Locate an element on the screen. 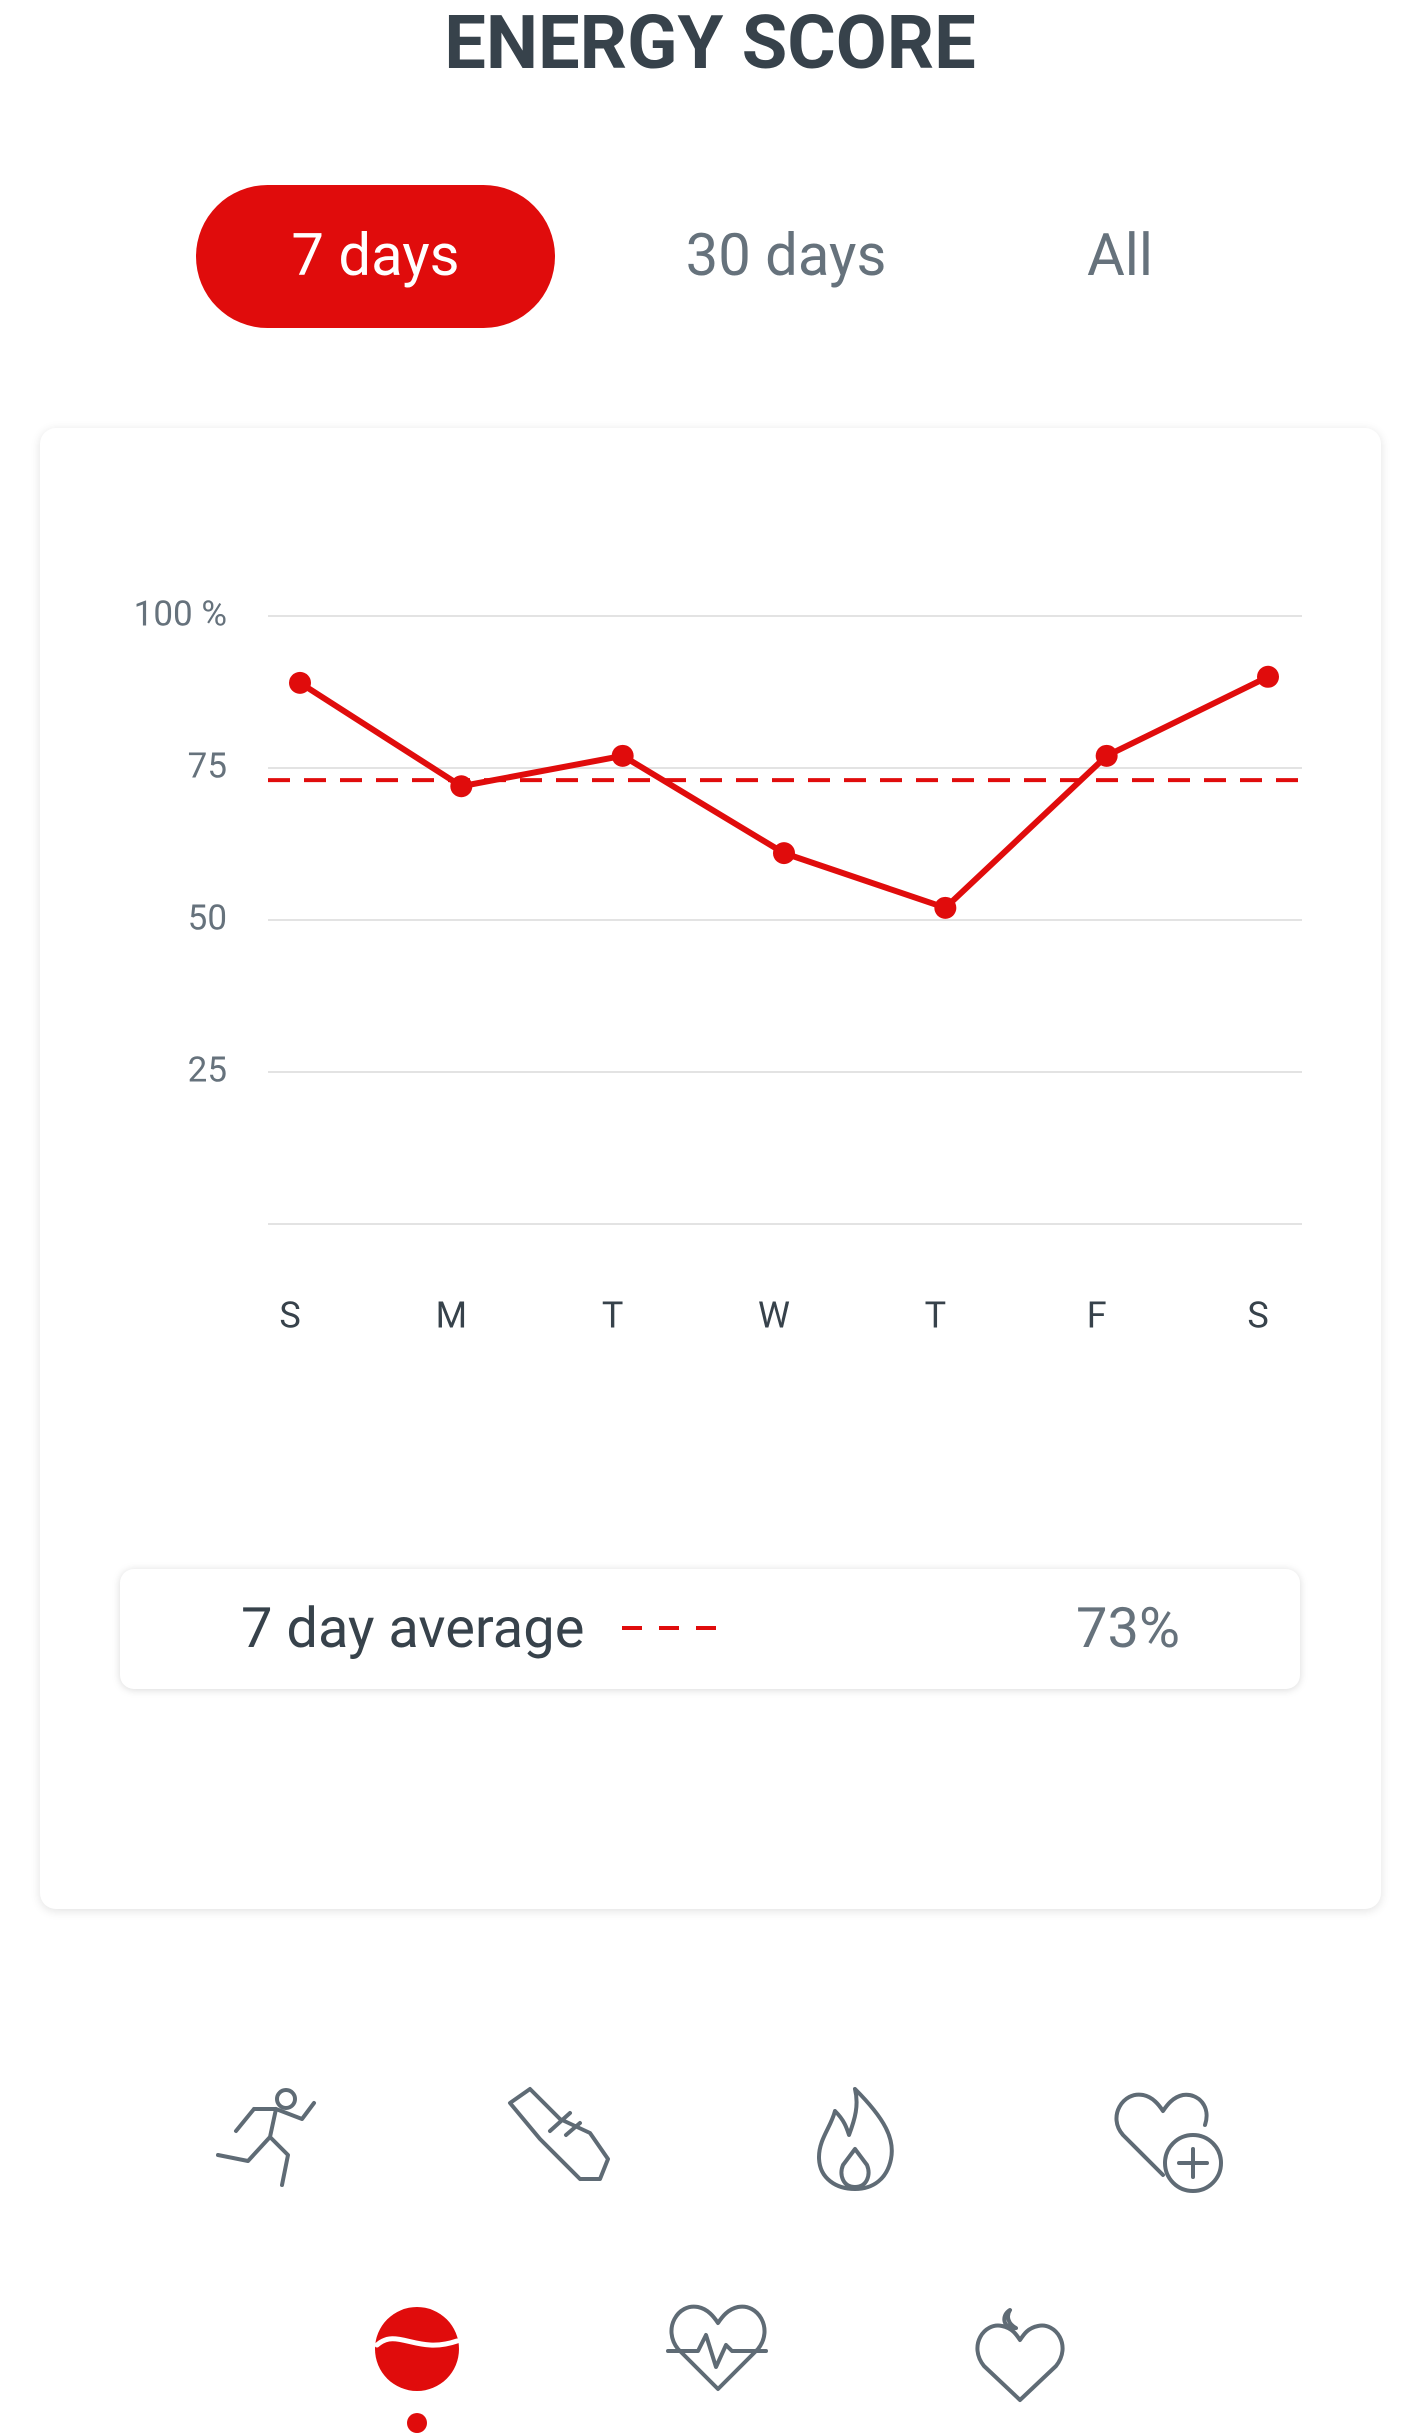  average-label: 7 day average is located at coordinates (412, 1628).